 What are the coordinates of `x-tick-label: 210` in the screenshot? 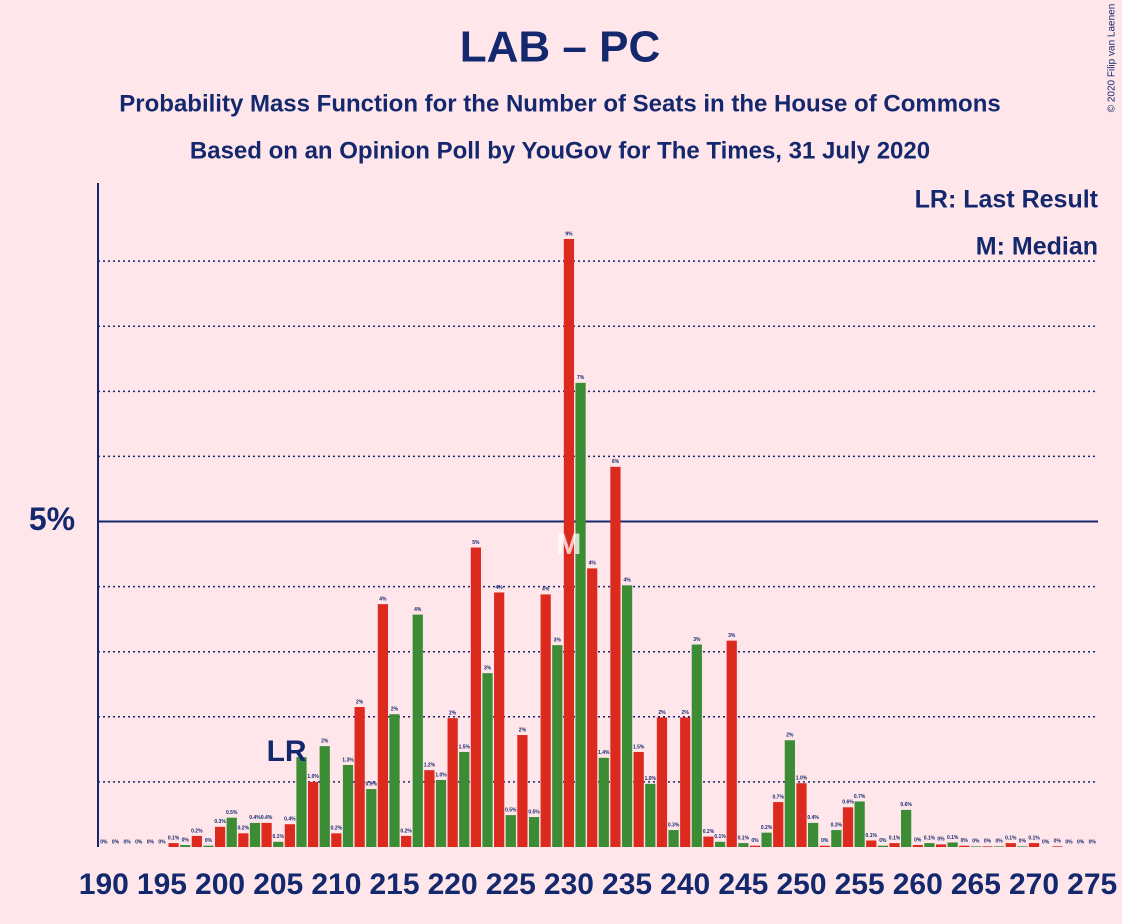 It's located at (336, 884).